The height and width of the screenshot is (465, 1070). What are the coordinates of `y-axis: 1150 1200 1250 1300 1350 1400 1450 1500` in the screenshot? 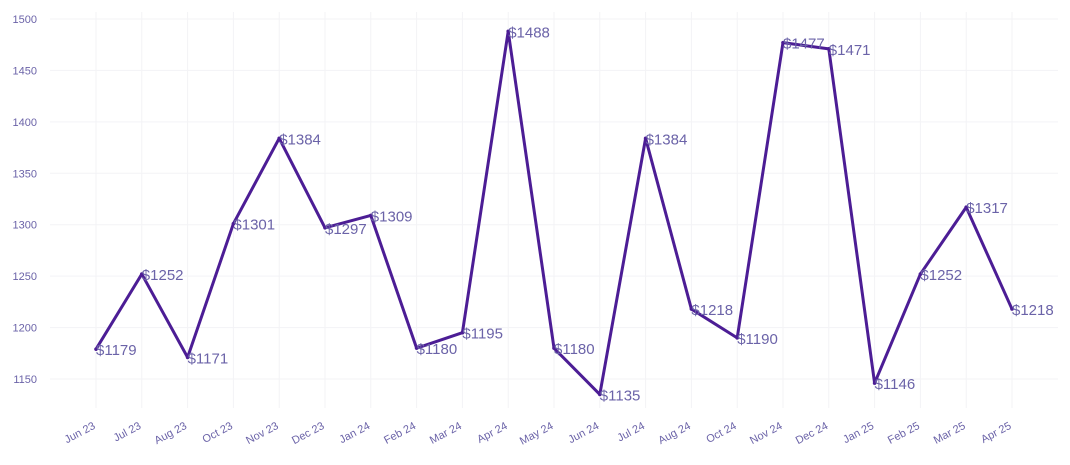 It's located at (25, 200).